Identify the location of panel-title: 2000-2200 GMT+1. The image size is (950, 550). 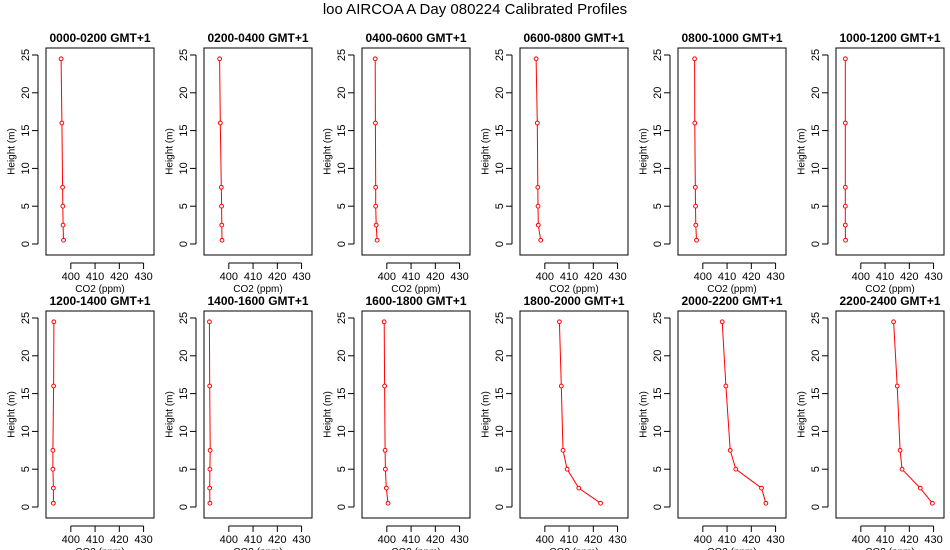
(731, 301).